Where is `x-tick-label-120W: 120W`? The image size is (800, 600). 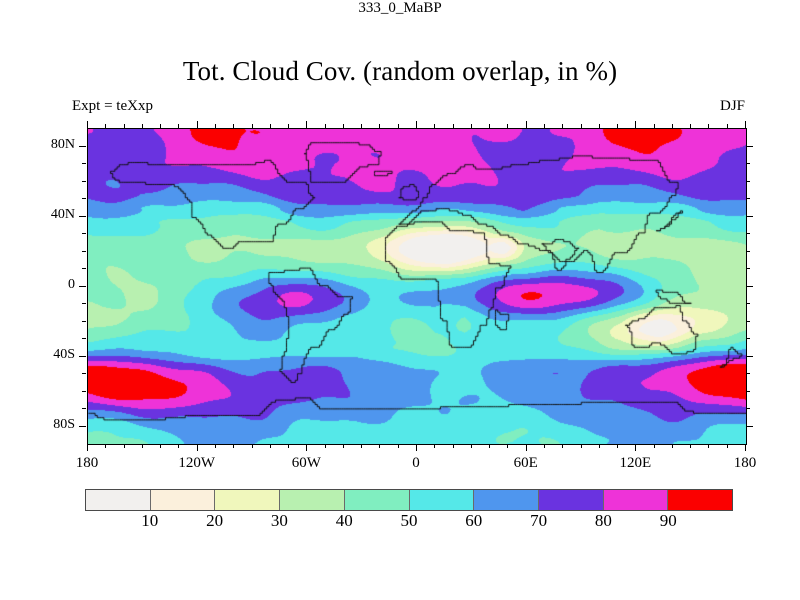 x-tick-label-120W: 120W is located at coordinates (196, 463).